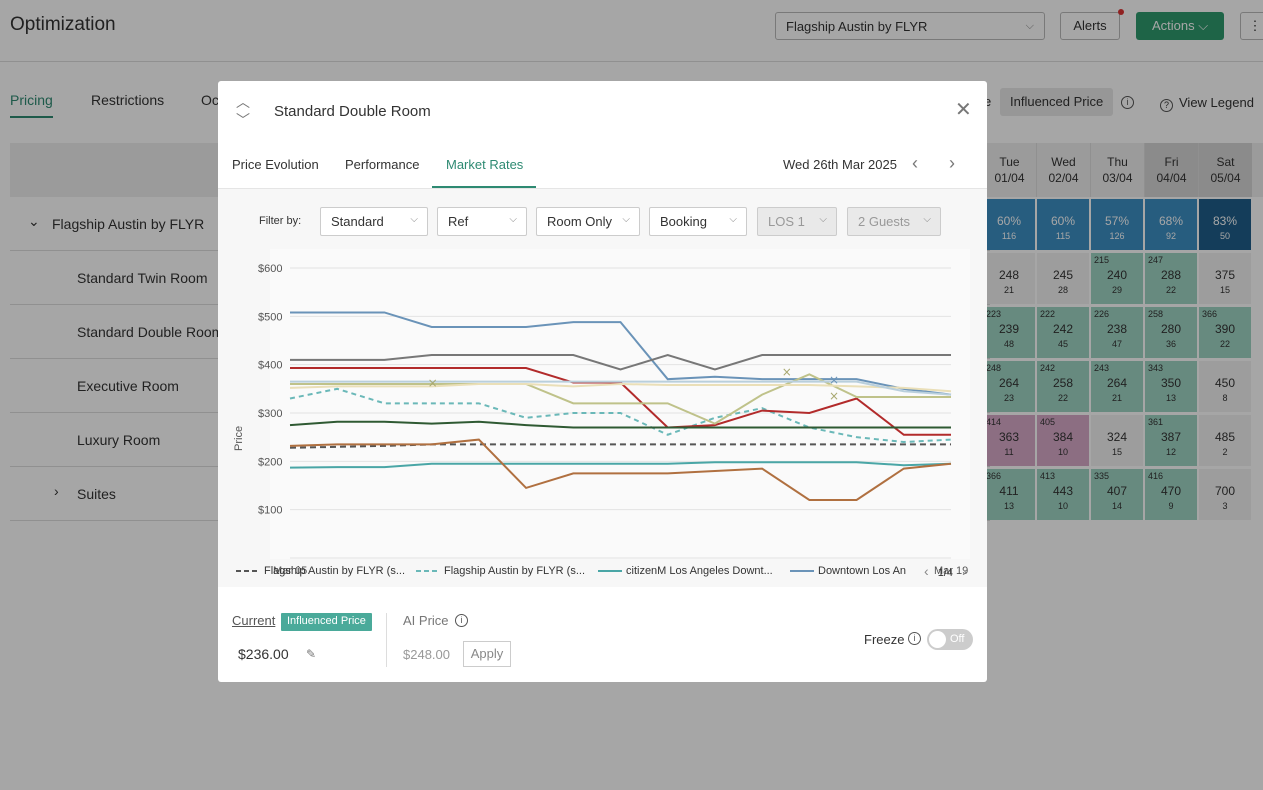 The image size is (1263, 790). Describe the element at coordinates (1063, 332) in the screenshot. I see `grid-cell: 222 242 45` at that location.